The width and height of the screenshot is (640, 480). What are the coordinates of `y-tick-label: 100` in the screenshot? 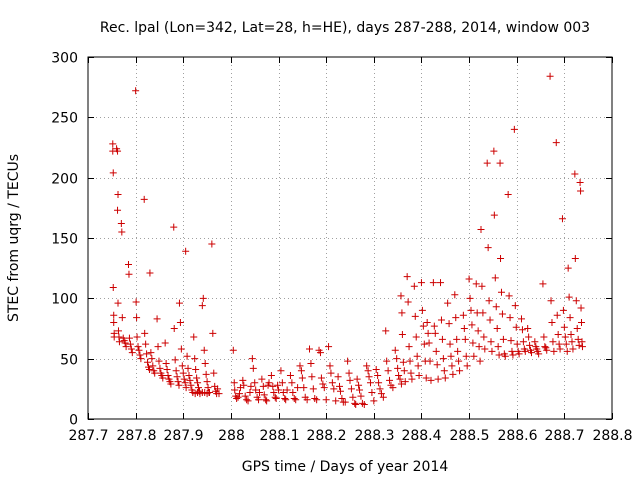 It's located at (64, 300).